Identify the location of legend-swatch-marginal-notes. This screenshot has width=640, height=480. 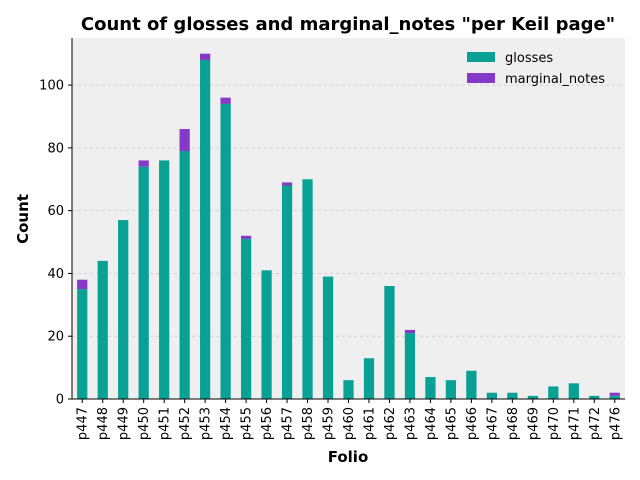
(481, 78).